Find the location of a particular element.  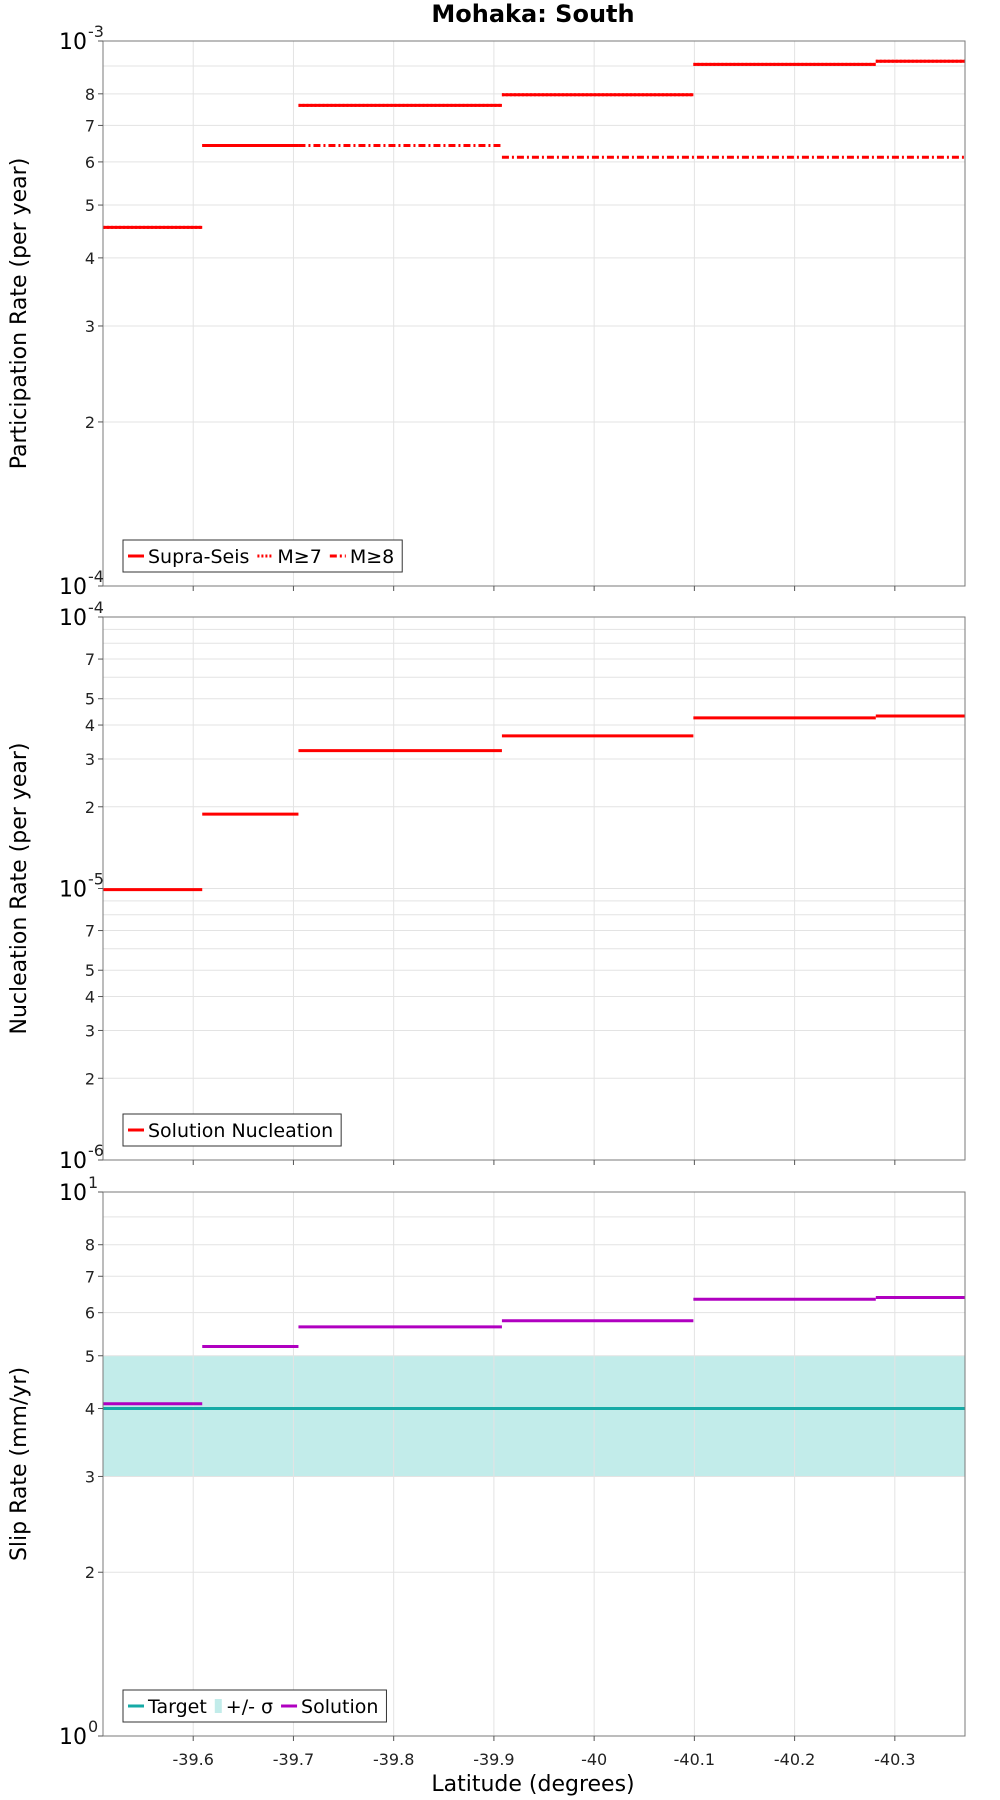

x-tick-label: -40.1 is located at coordinates (694, 1759).